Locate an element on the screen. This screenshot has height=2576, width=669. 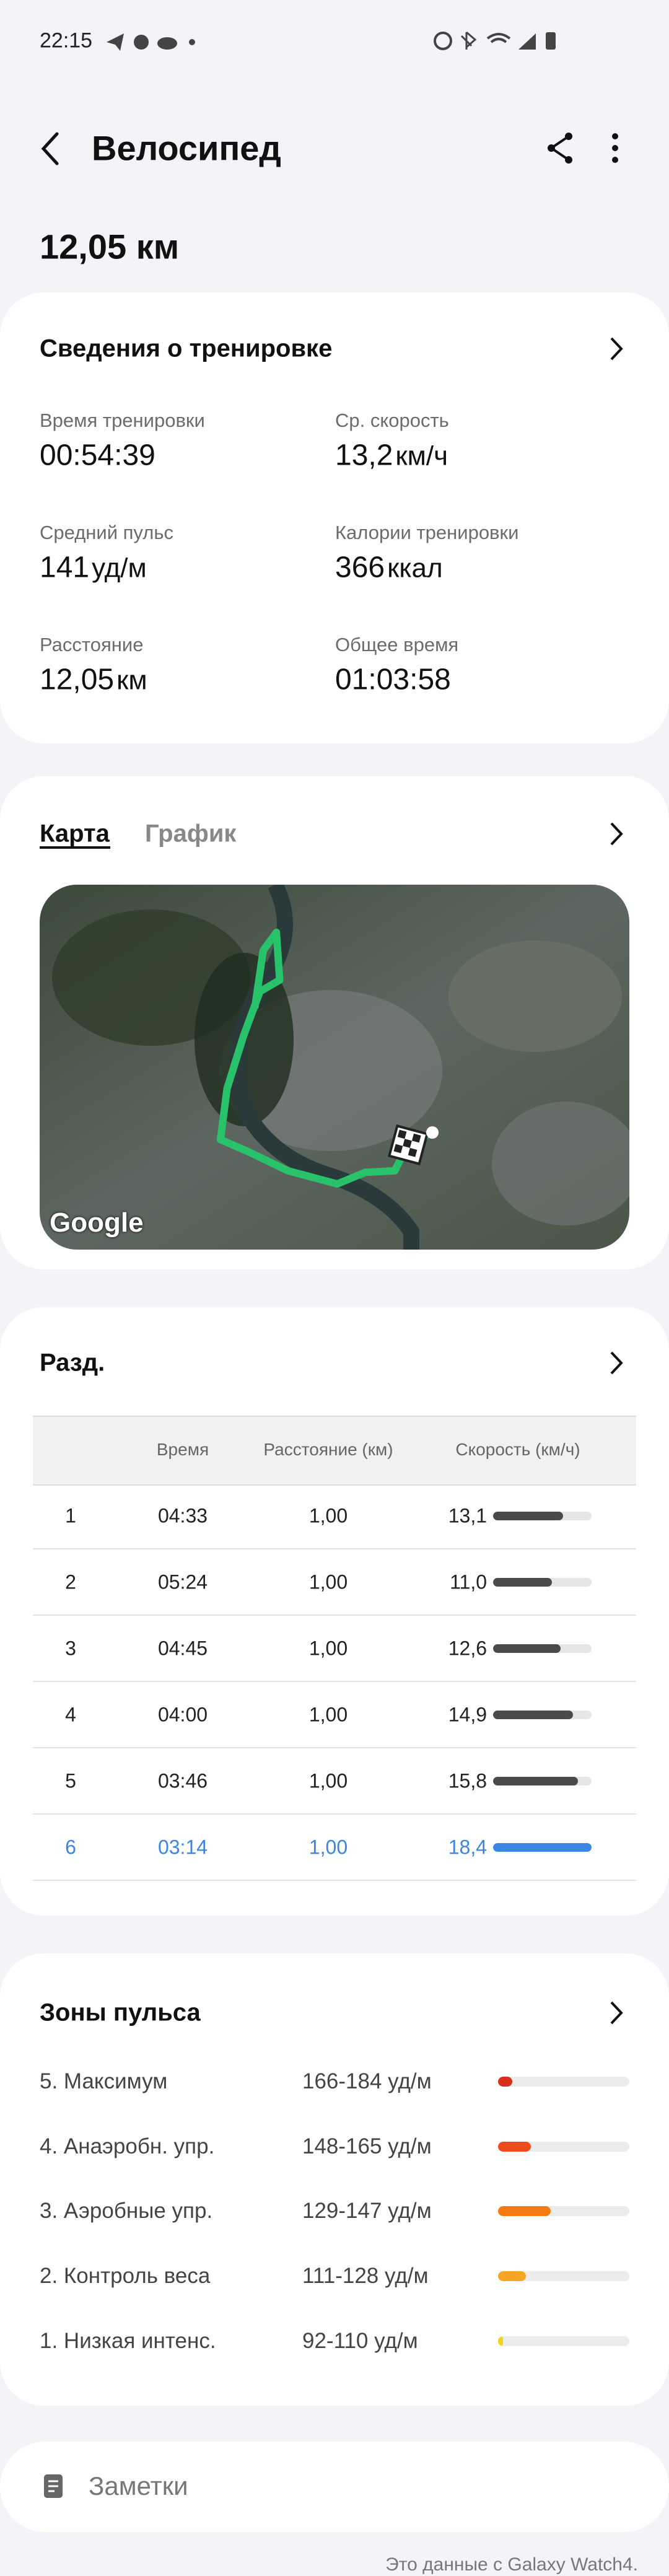
share-button is located at coordinates (560, 148).